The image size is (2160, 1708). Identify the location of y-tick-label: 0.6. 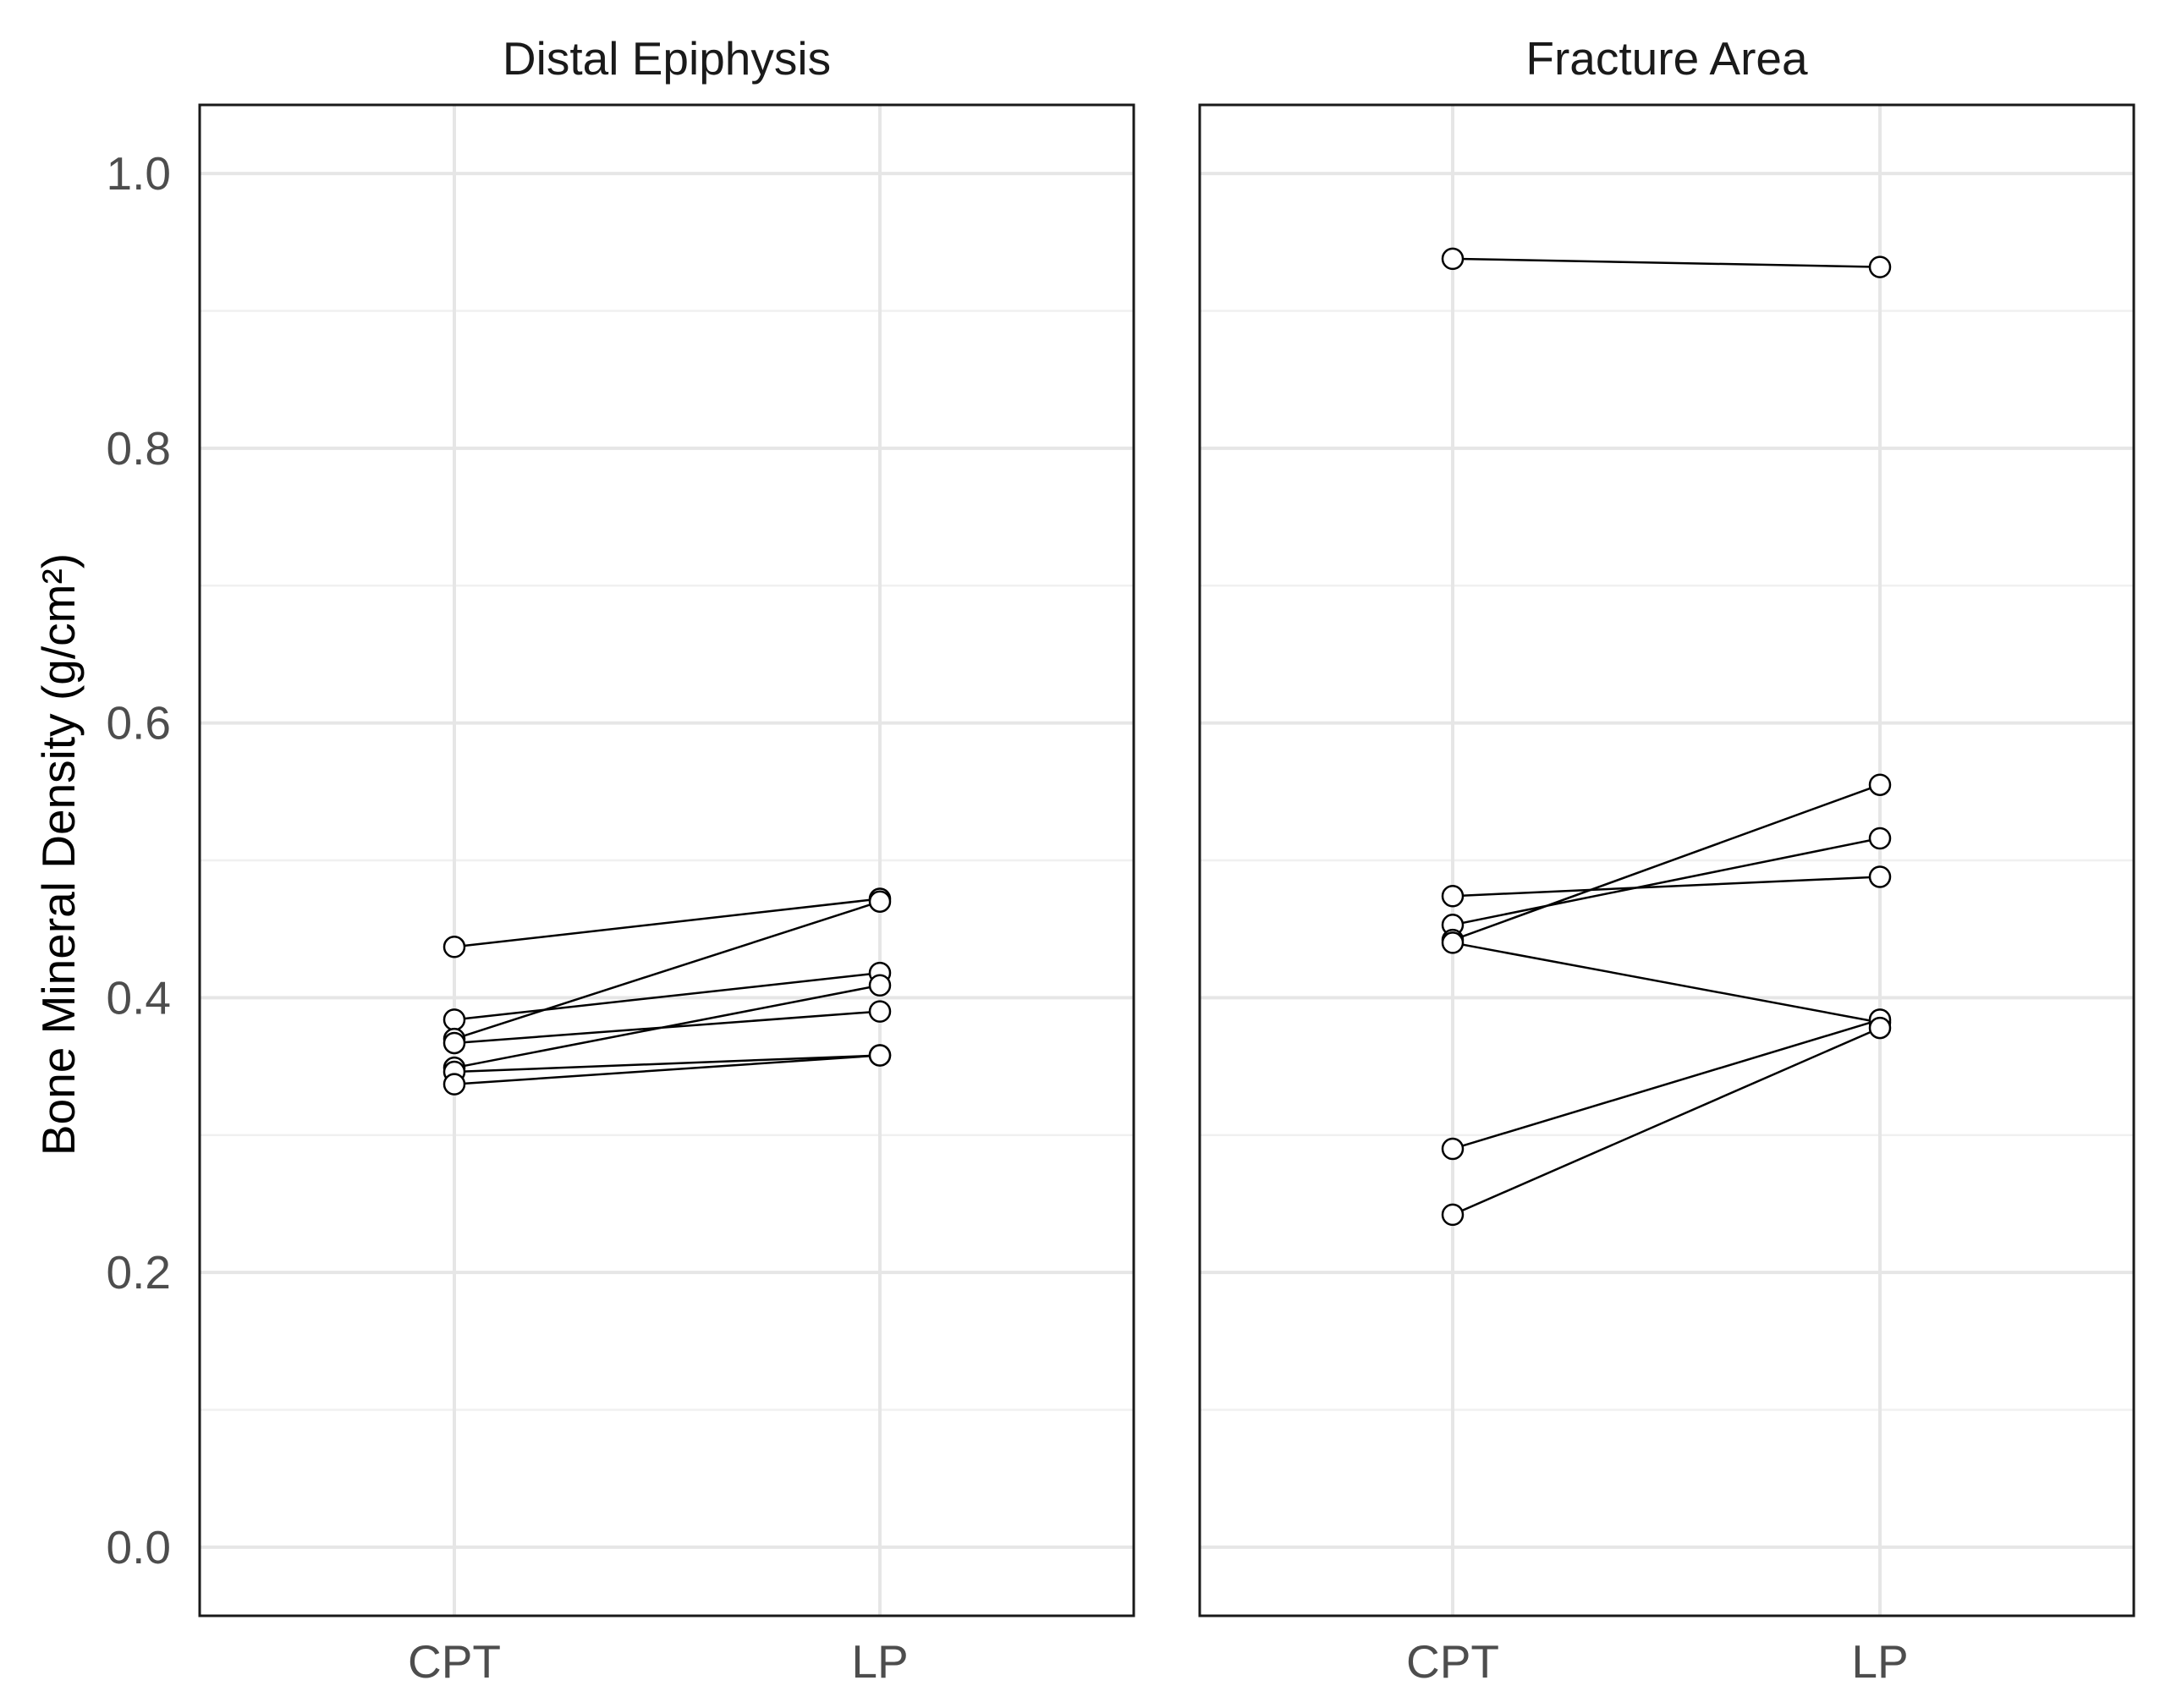
(139, 723).